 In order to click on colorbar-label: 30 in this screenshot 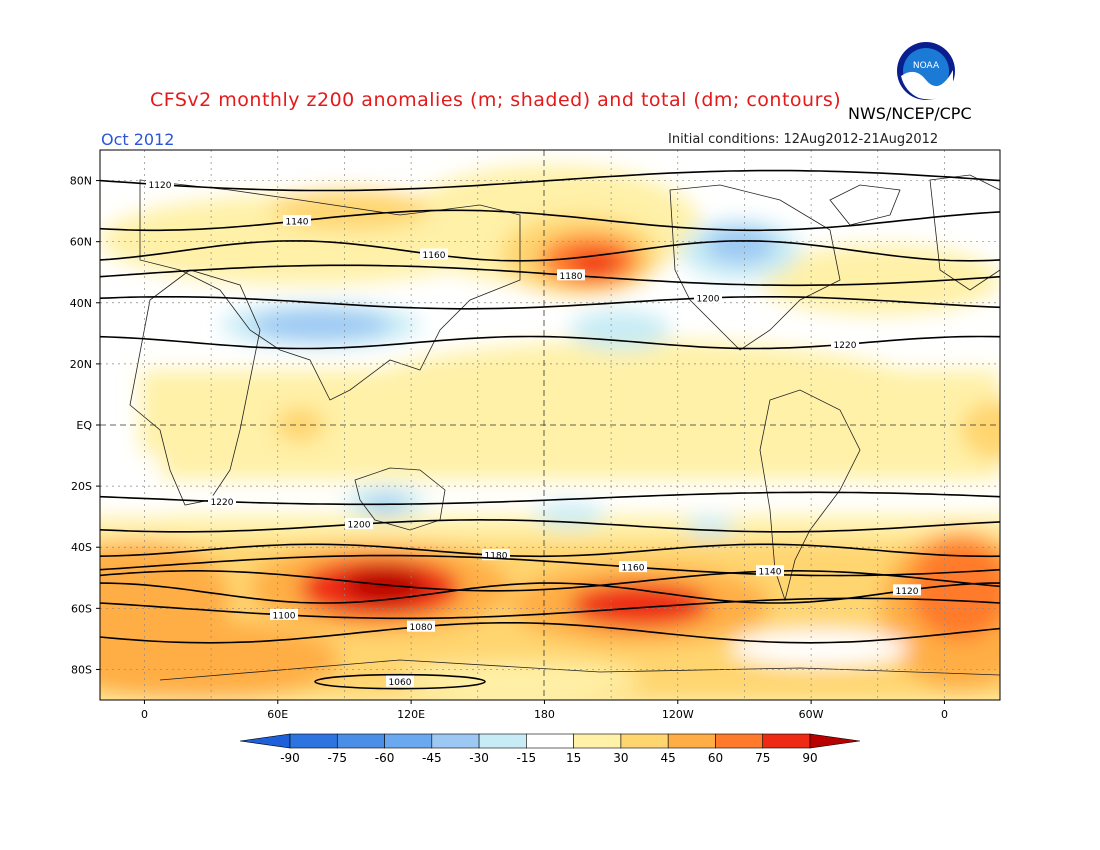, I will do `click(620, 758)`.